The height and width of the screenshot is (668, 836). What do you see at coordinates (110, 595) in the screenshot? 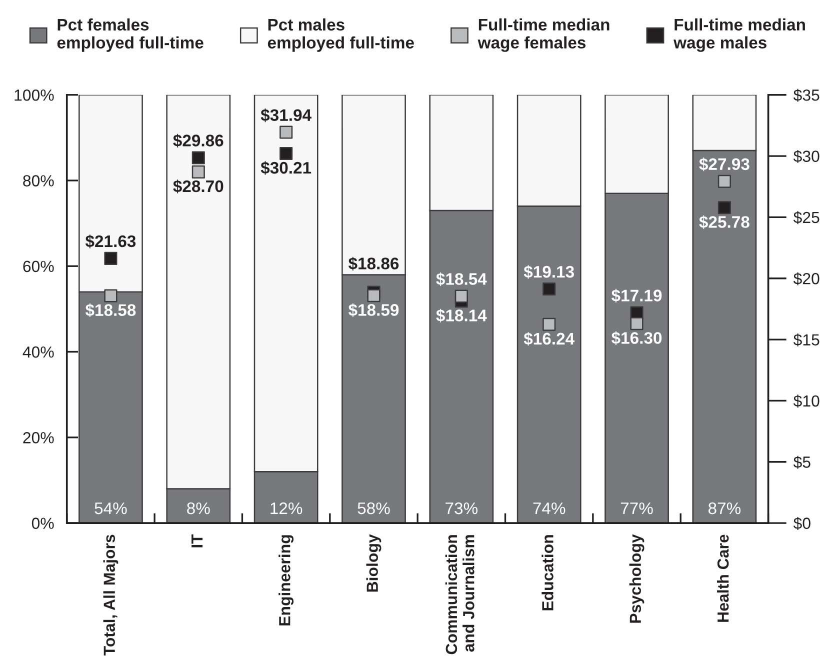
I see `x-tick-label: Total, All Majors` at bounding box center [110, 595].